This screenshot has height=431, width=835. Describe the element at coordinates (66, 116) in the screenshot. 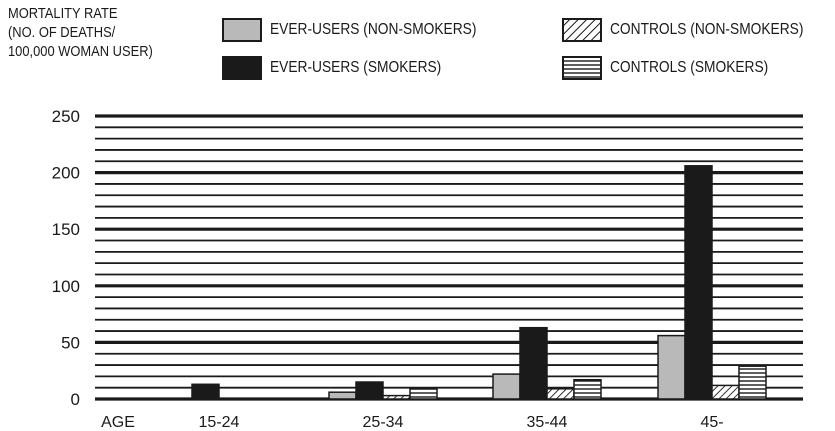

I see `y-tick-label: 250` at that location.